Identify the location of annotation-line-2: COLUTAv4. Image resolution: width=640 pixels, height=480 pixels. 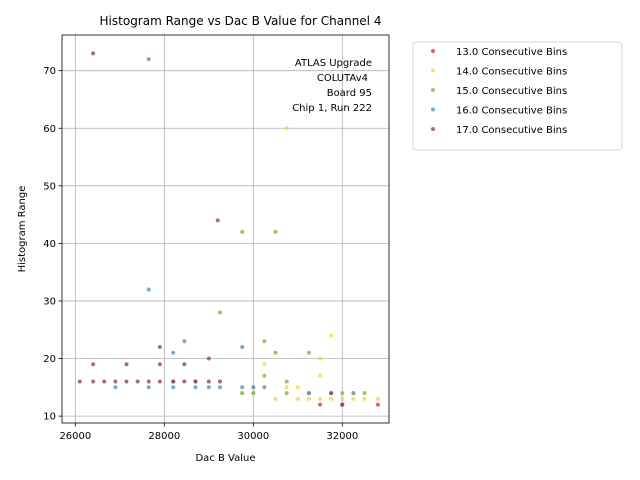
(342, 78).